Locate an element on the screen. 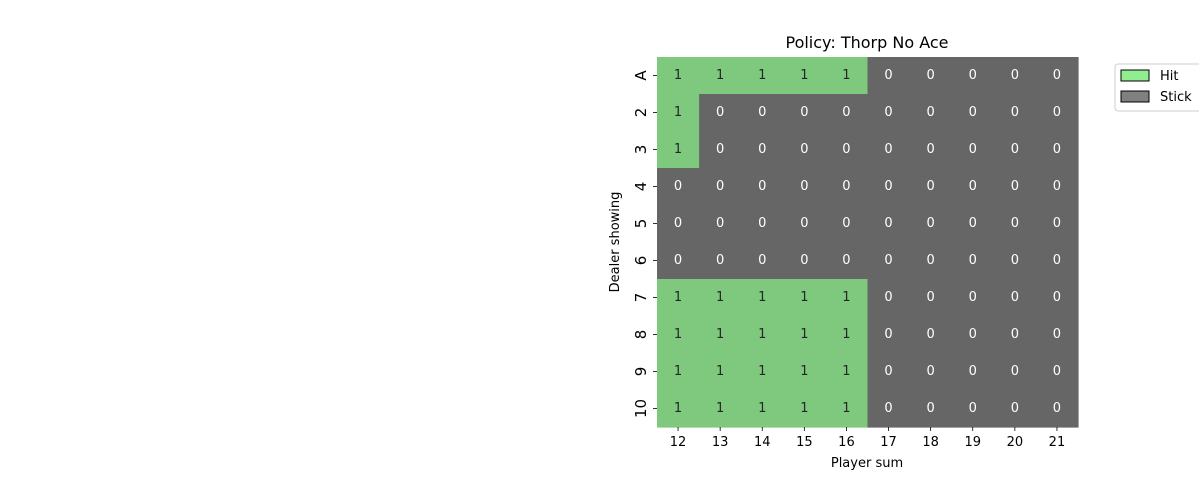 Image resolution: width=1199 pixels, height=480 pixels. legend: Hit Stick is located at coordinates (1156, 87).